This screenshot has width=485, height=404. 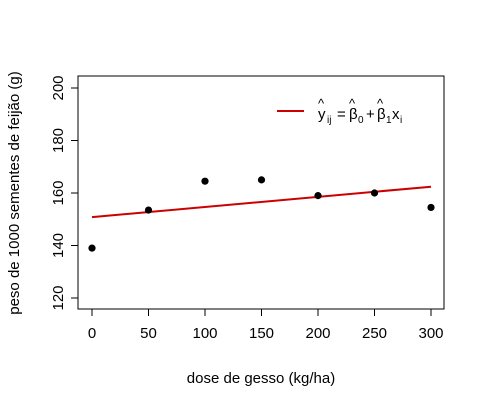 What do you see at coordinates (360, 111) in the screenshot?
I see `legend-label: y ^ ij = β ^ 0 + β ^ 1 x i` at bounding box center [360, 111].